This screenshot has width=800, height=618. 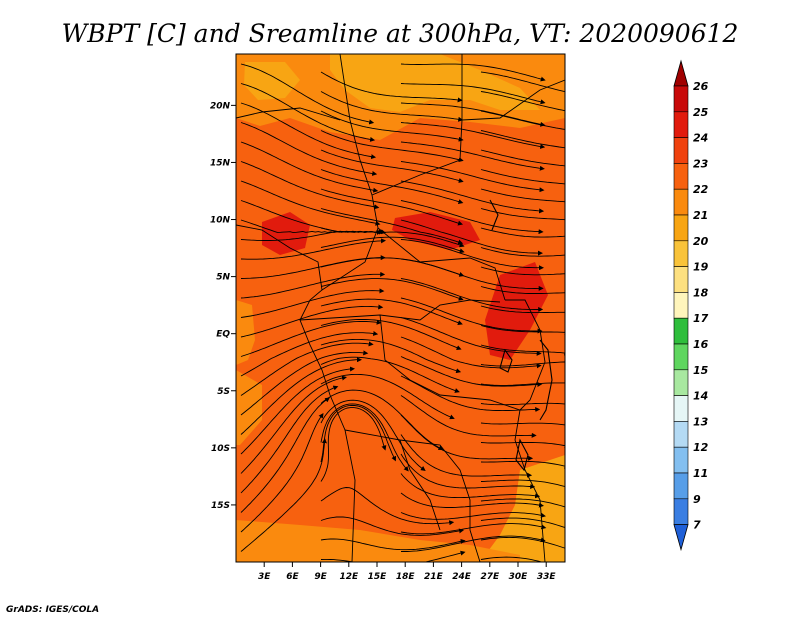 I want to click on coastlines, so click(x=521, y=335).